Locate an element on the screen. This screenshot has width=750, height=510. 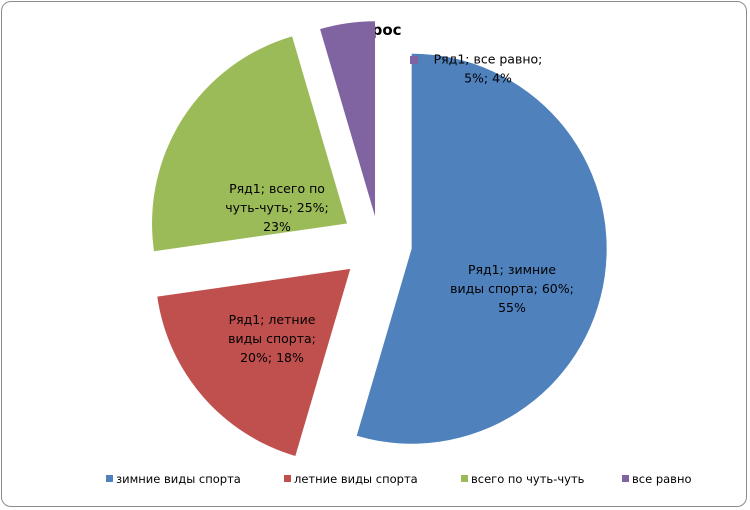
data-label-key is located at coordinates (414, 60).